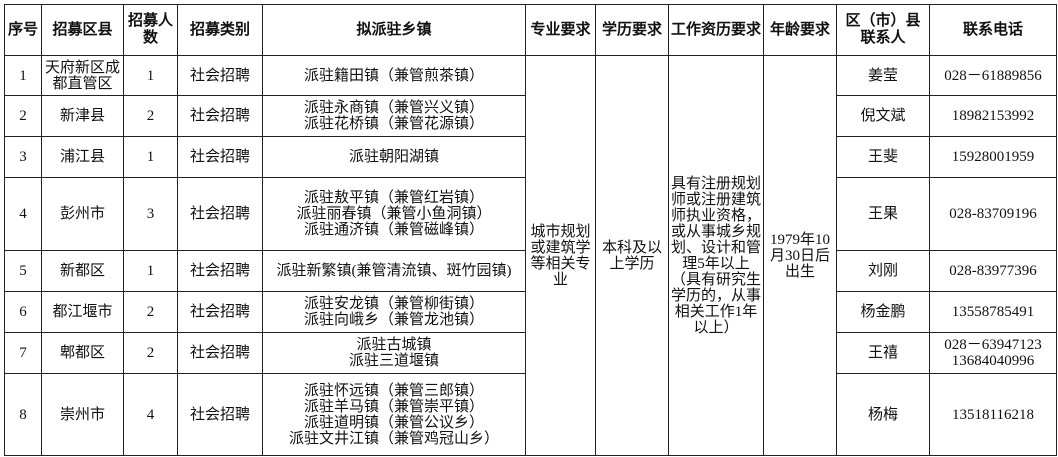 This screenshot has height=457, width=1058. I want to click on phone-cell-line: 028-83977396, so click(993, 271).